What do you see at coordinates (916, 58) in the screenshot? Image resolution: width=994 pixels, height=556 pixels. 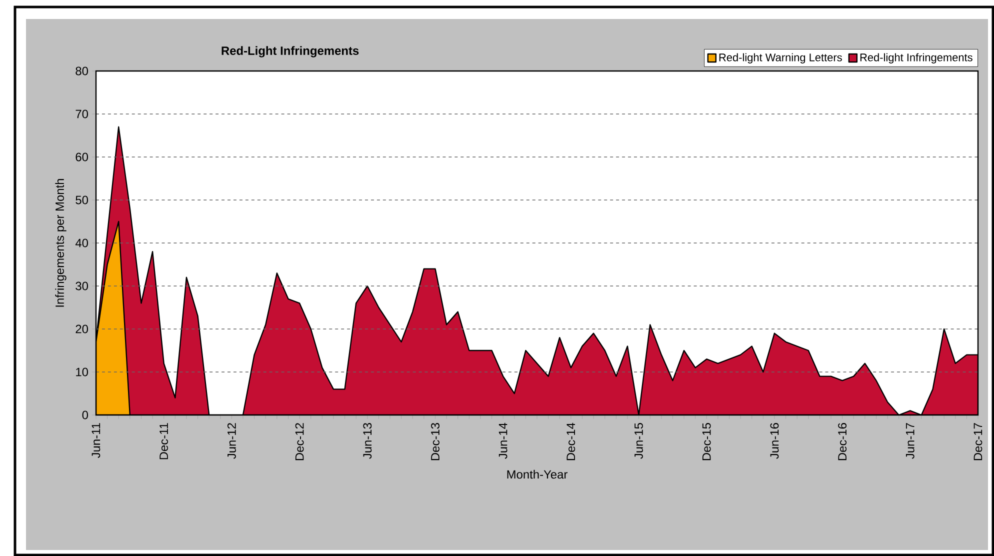 I see `legend-label: Red-light Infringements` at bounding box center [916, 58].